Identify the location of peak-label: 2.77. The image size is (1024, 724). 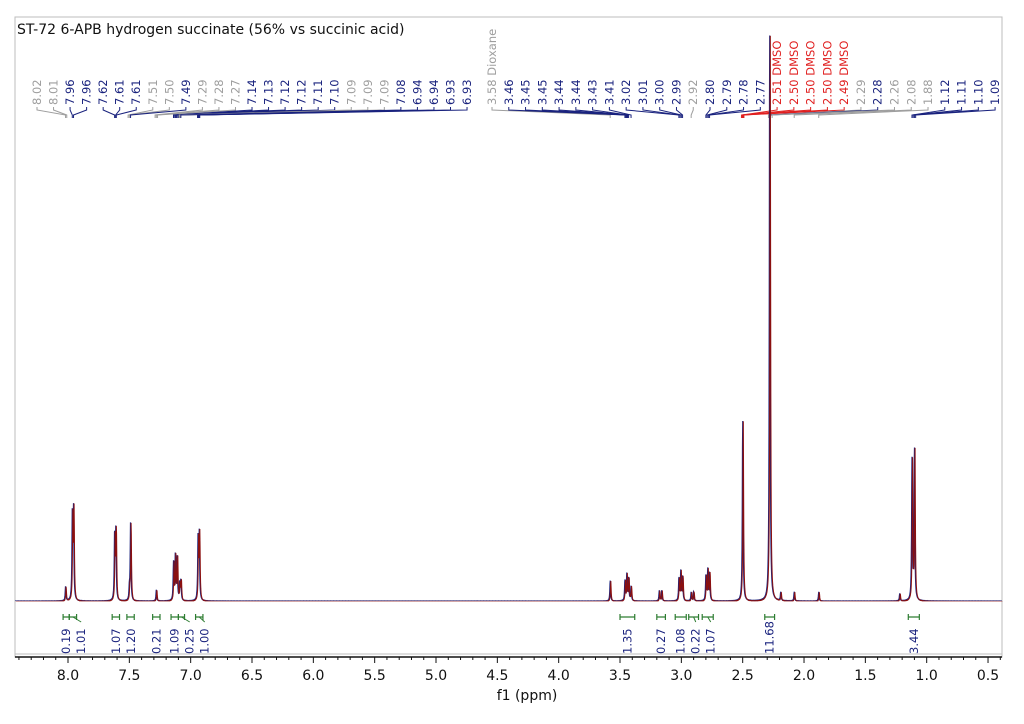
(760, 92).